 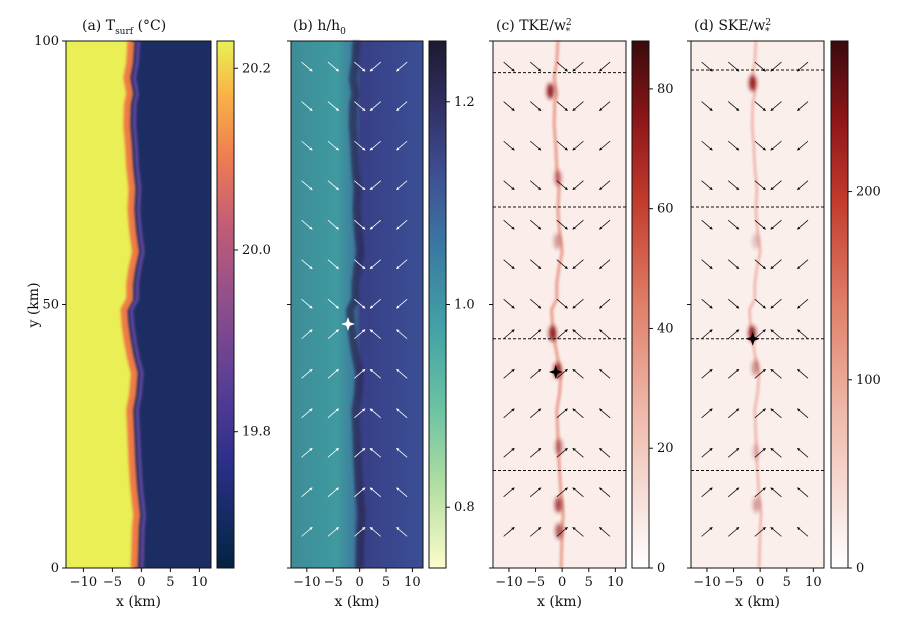 I want to click on colorbar-tick-label: 1.0, so click(x=464, y=305).